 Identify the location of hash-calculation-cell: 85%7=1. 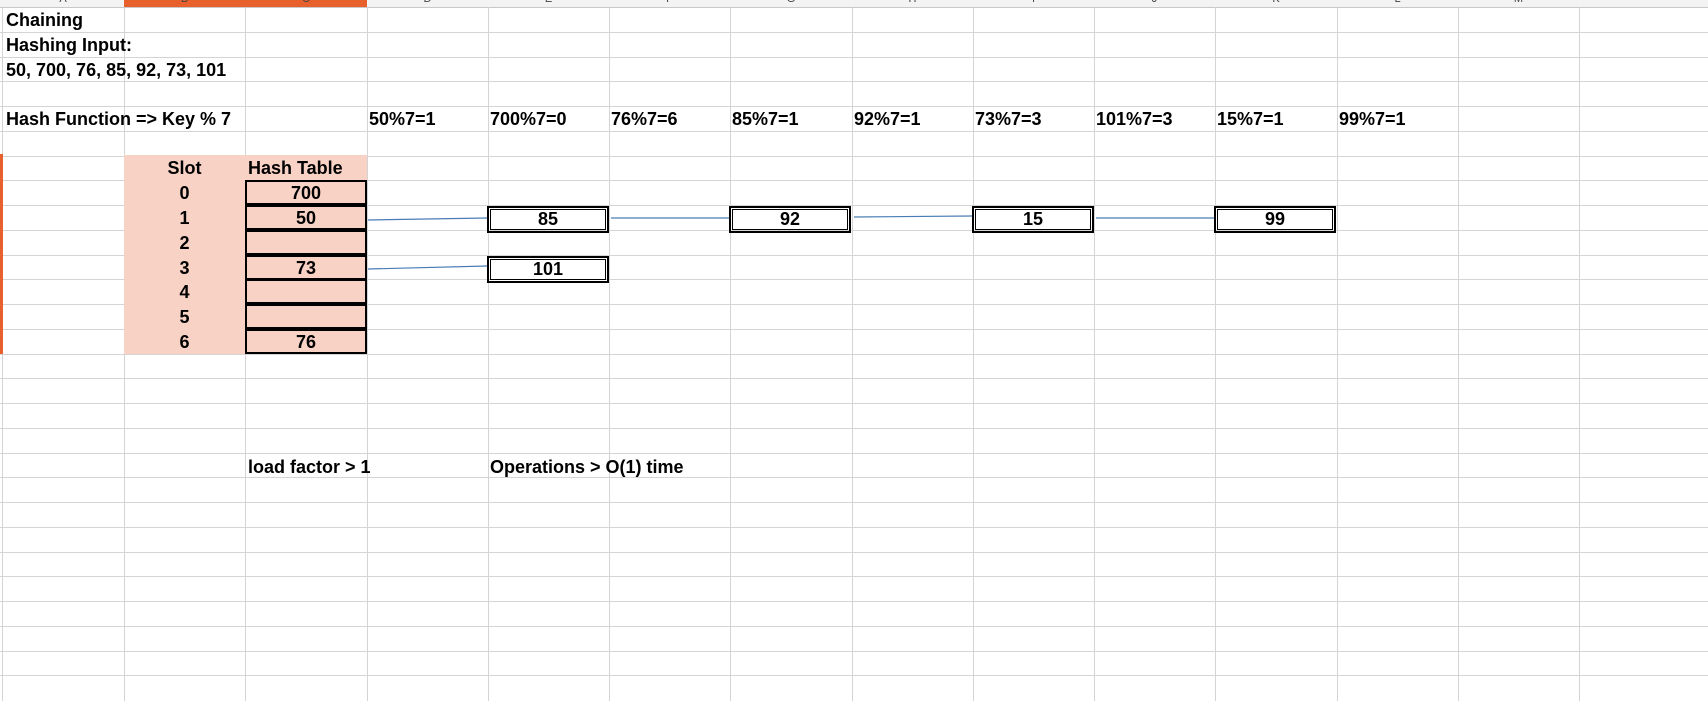
(765, 119).